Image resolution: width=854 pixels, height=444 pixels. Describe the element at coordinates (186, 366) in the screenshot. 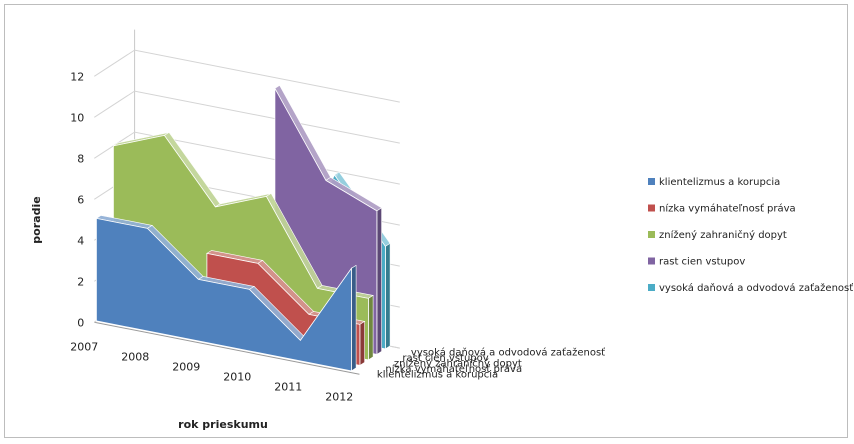

I see `x-tick-label: 2009` at that location.